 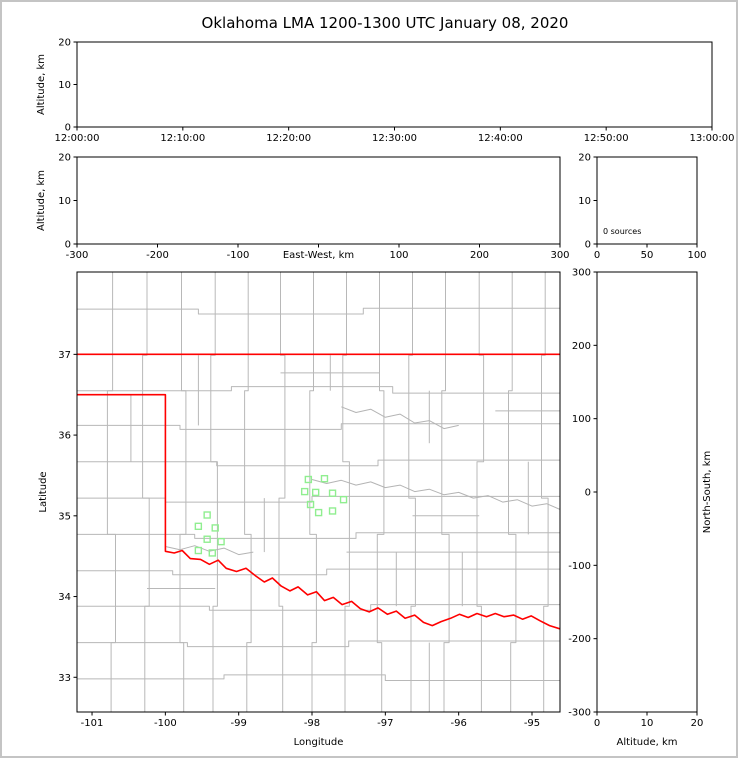 I want to click on x-tick-label: 12:30:00, so click(x=394, y=138).